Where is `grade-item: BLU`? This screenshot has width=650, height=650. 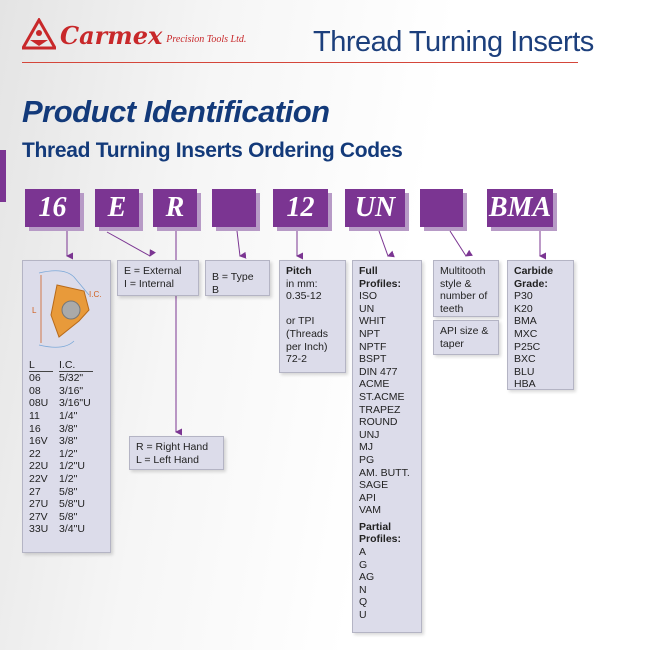
grade-item: BLU is located at coordinates (524, 371).